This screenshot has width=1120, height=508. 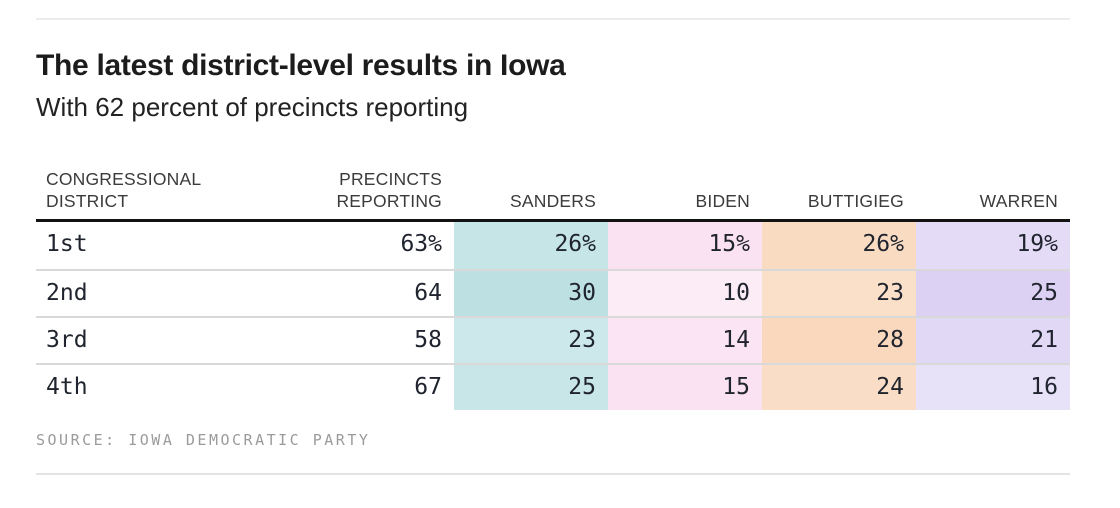 I want to click on column-header-district-line1: CONGRESSIONAL, so click(x=124, y=179).